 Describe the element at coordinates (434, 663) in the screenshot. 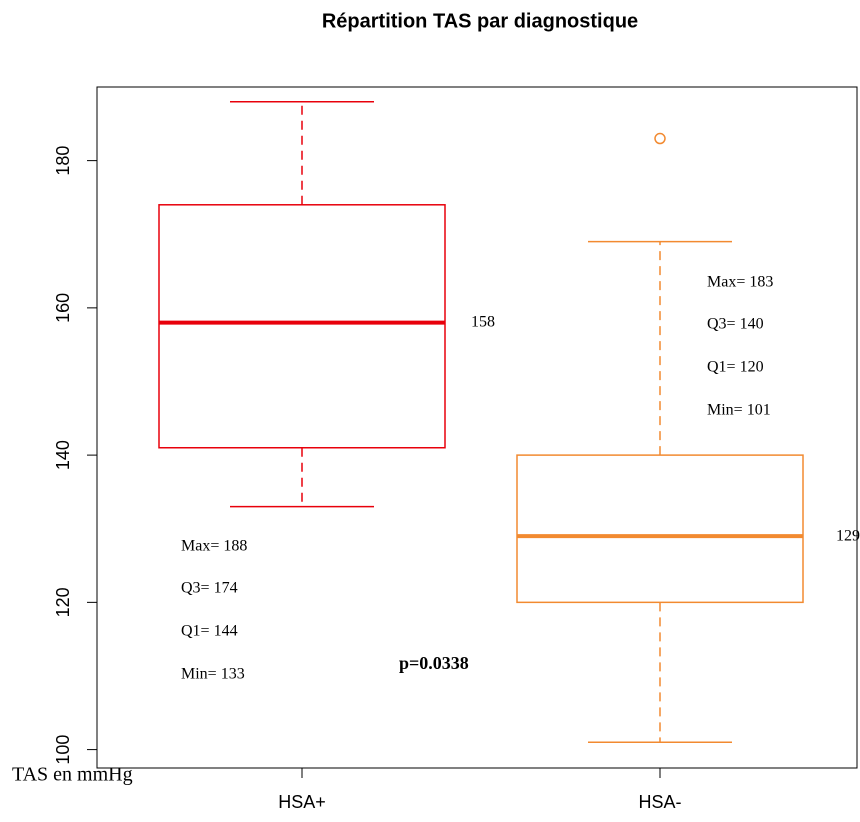

I see `p-value: p=0.0338` at that location.